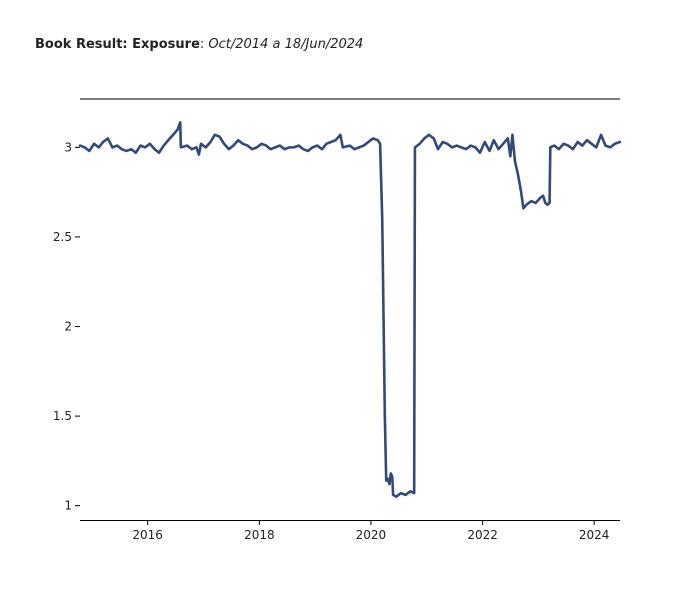  Describe the element at coordinates (371, 535) in the screenshot. I see `x-tick-label: 2020` at that location.